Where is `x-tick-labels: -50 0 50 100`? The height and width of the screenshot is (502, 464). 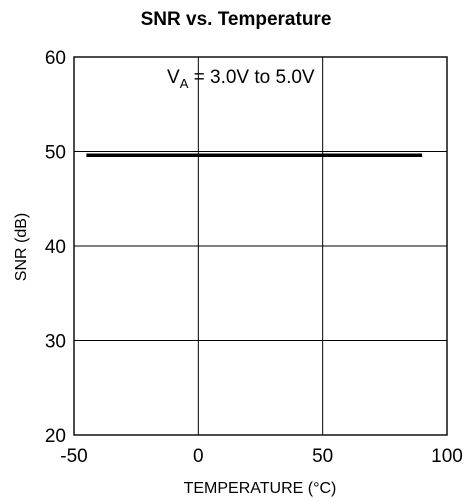 x-tick-labels: -50 0 50 100 is located at coordinates (261, 456).